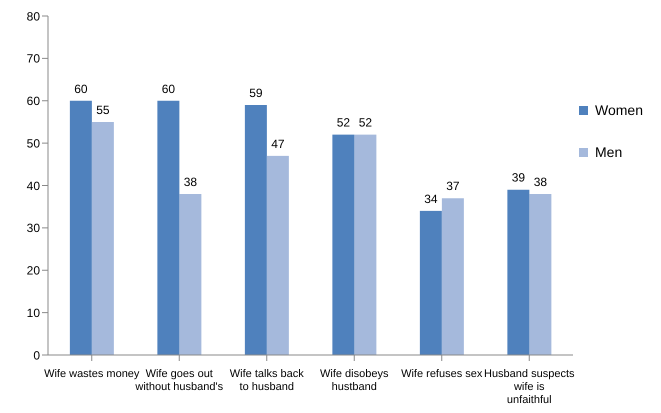  I want to click on legend-label: Women, so click(619, 110).